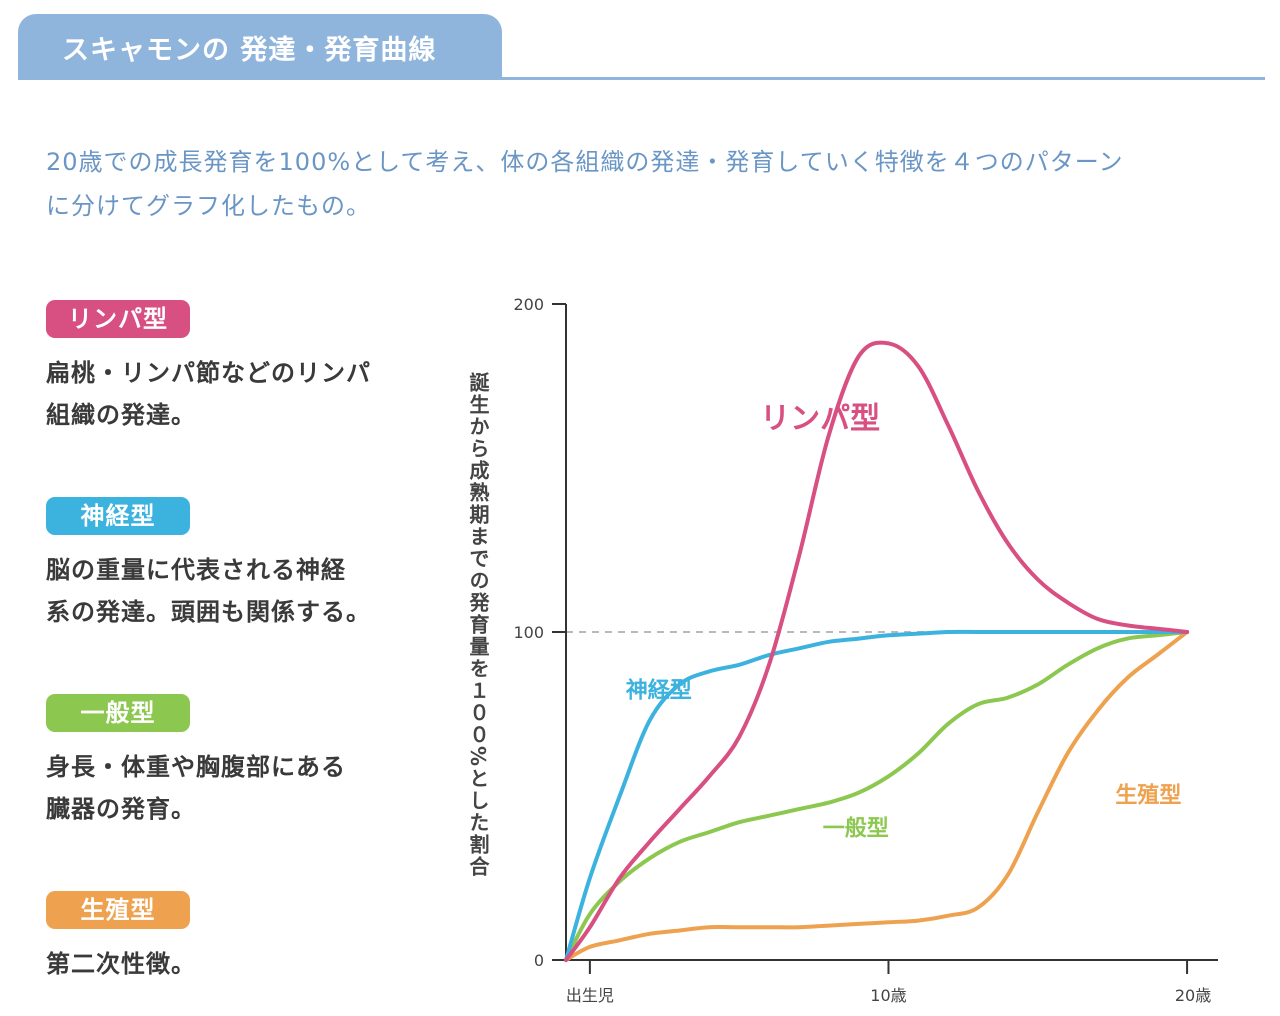 The width and height of the screenshot is (1280, 1016). I want to click on y-tick-label-0: 0, so click(539, 960).